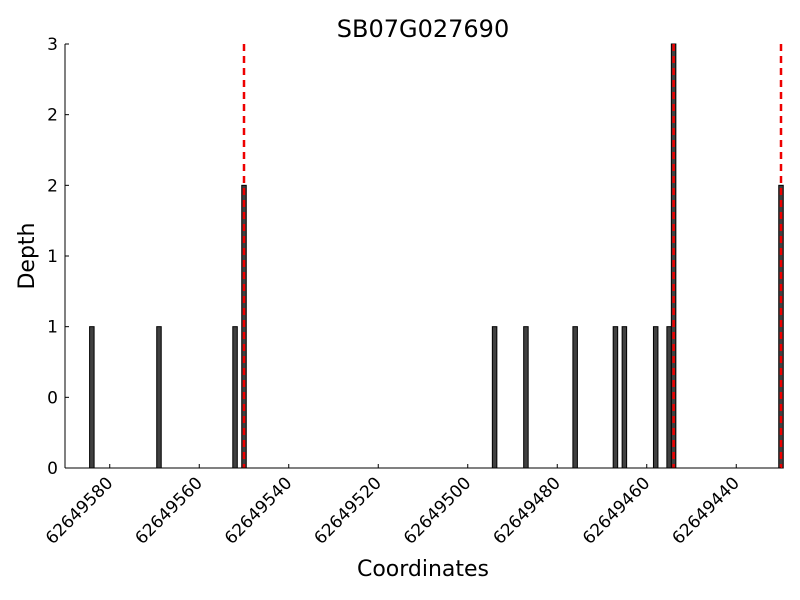 This screenshot has height=600, width=800. What do you see at coordinates (616, 510) in the screenshot?
I see `x-tick-label-6: 62649460` at bounding box center [616, 510].